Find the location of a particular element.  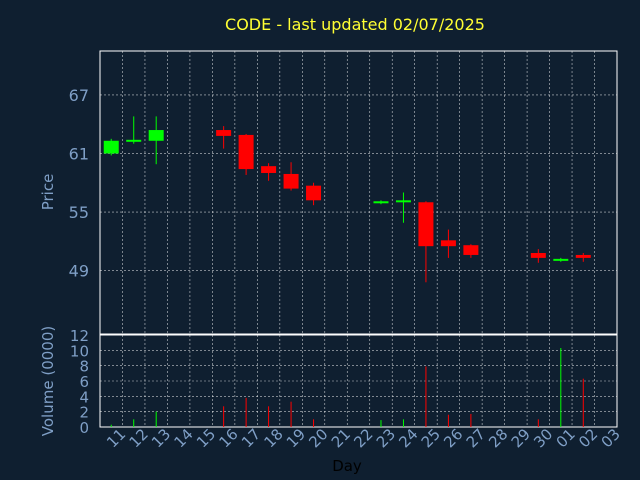

volume-tick-label: 2 is located at coordinates (84, 413).